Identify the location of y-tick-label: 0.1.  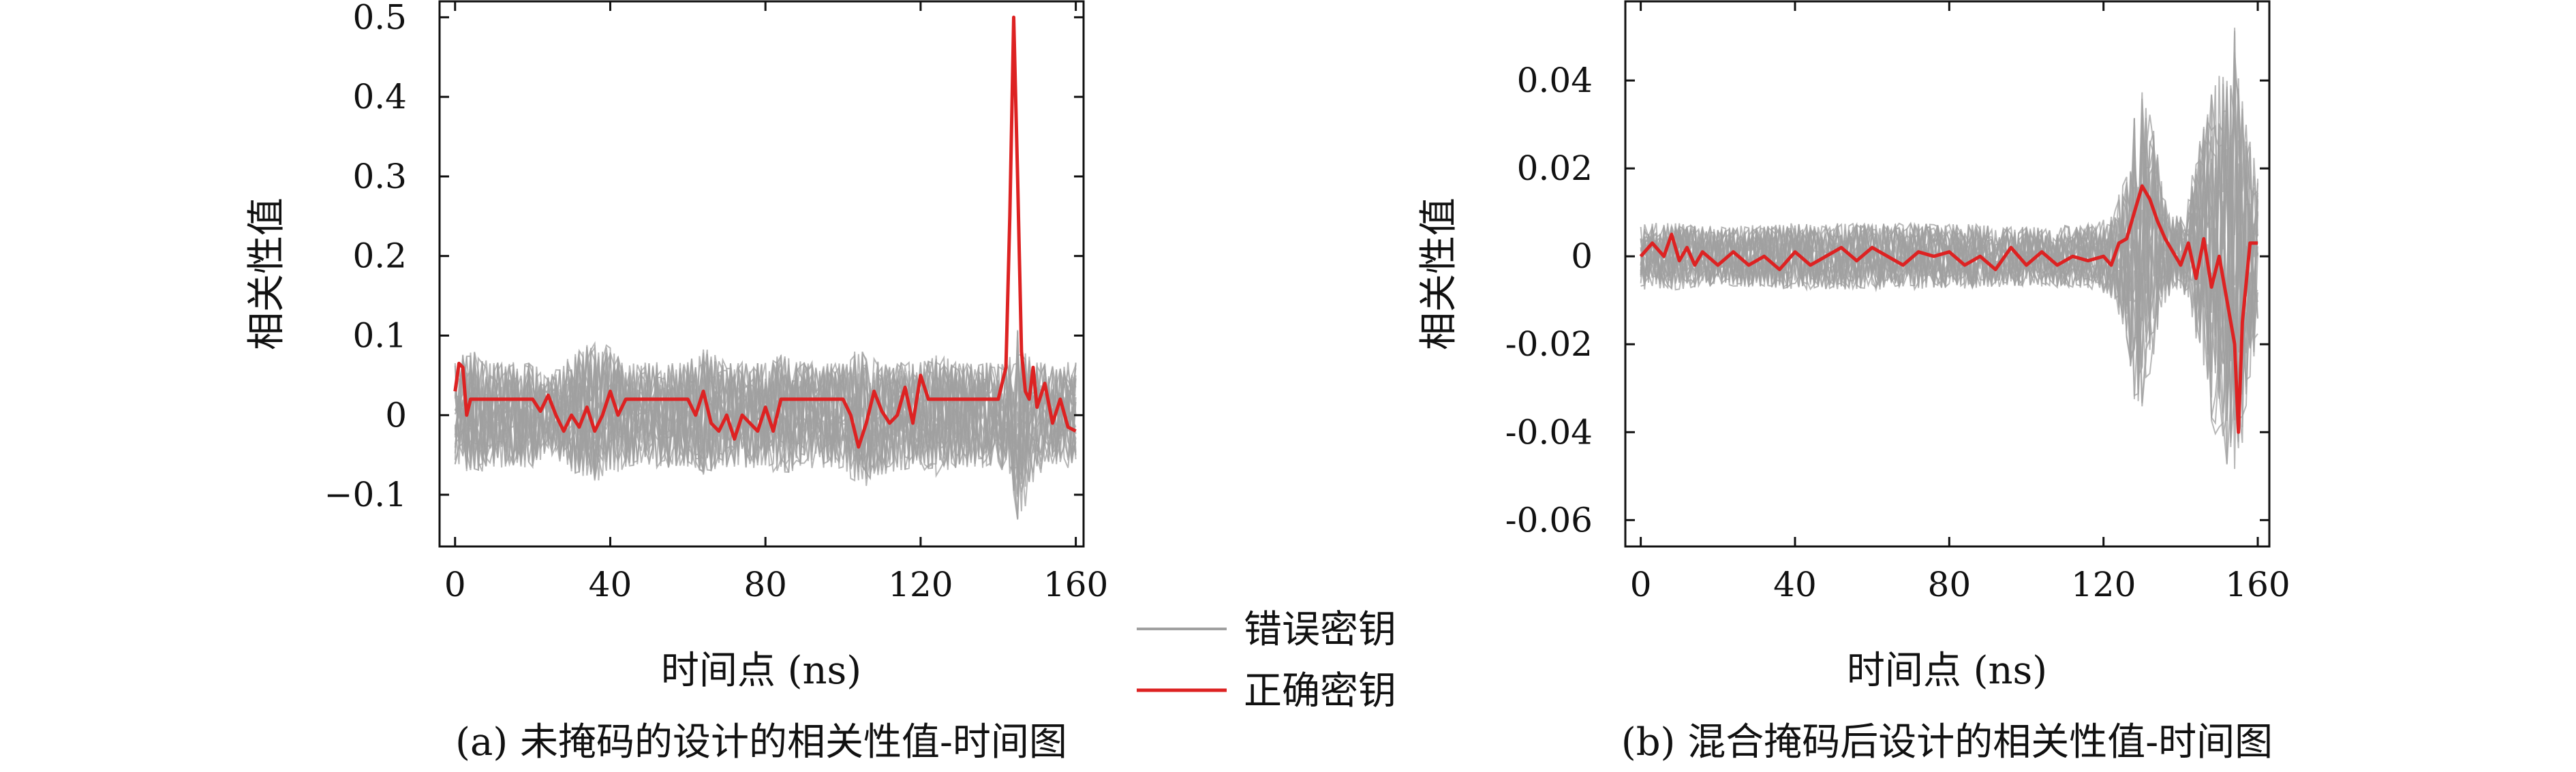
(379, 336).